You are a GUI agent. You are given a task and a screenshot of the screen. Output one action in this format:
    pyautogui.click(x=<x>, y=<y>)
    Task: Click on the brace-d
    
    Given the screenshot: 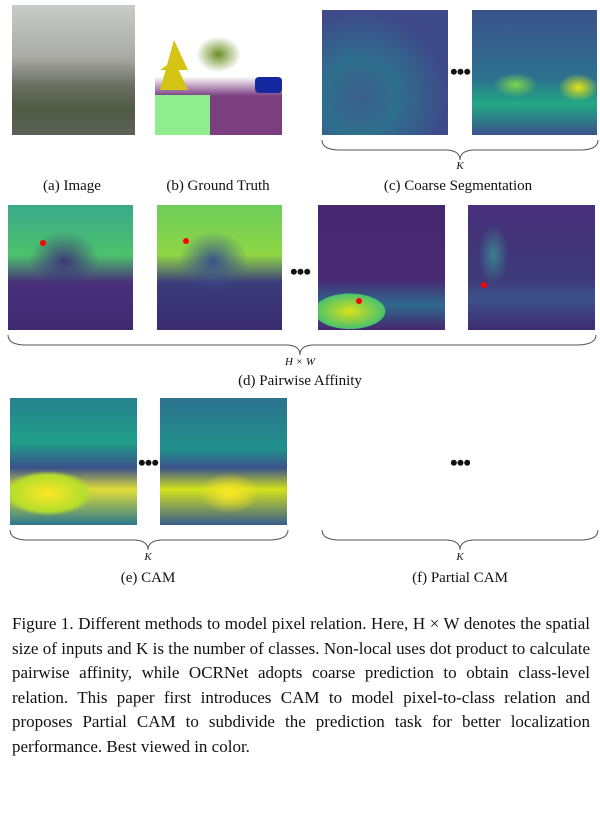 What is the action you would take?
    pyautogui.click(x=302, y=345)
    